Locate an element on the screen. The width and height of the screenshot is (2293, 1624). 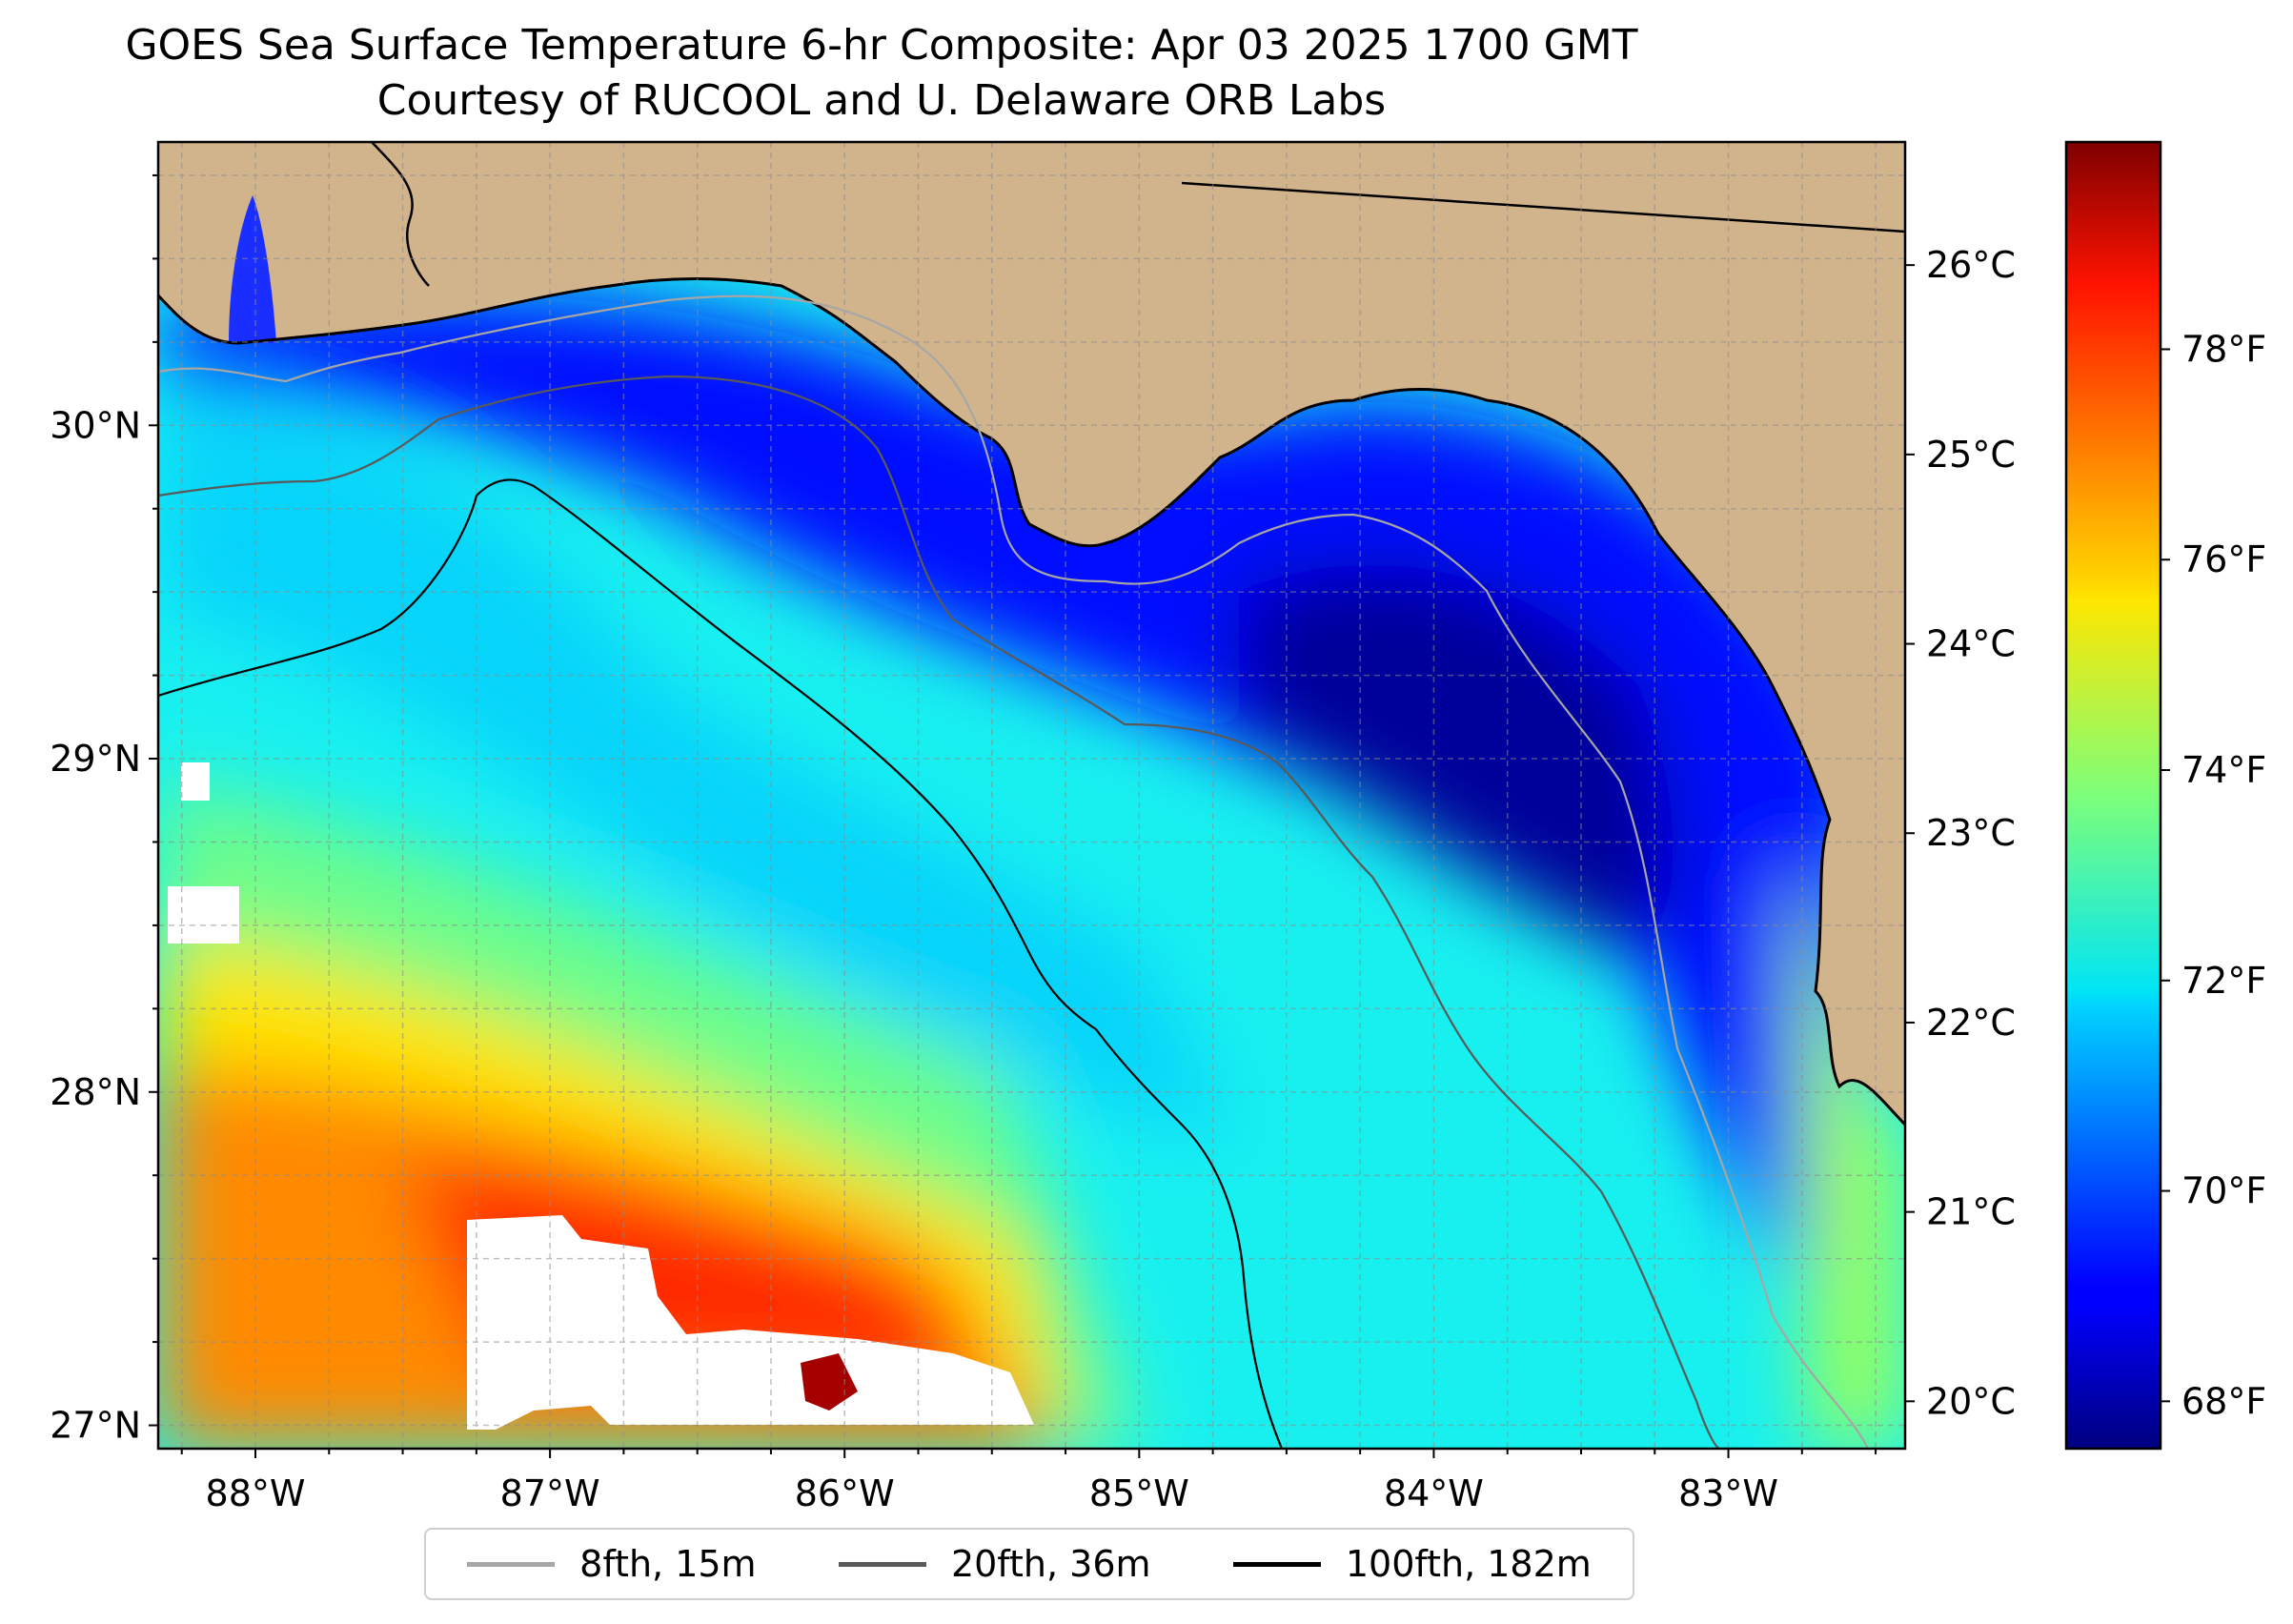
longitude-axis: 88°W 87°W 86°W 85°W 84°W 83°W is located at coordinates (1029, 1481).